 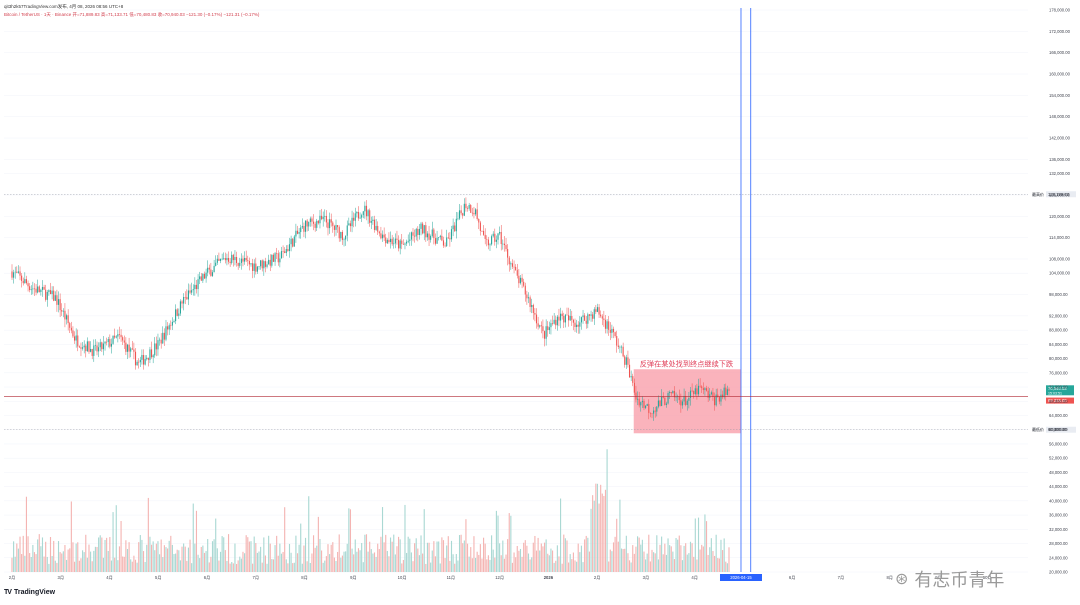 I want to click on x-tick-label: 6月, so click(x=792, y=578).